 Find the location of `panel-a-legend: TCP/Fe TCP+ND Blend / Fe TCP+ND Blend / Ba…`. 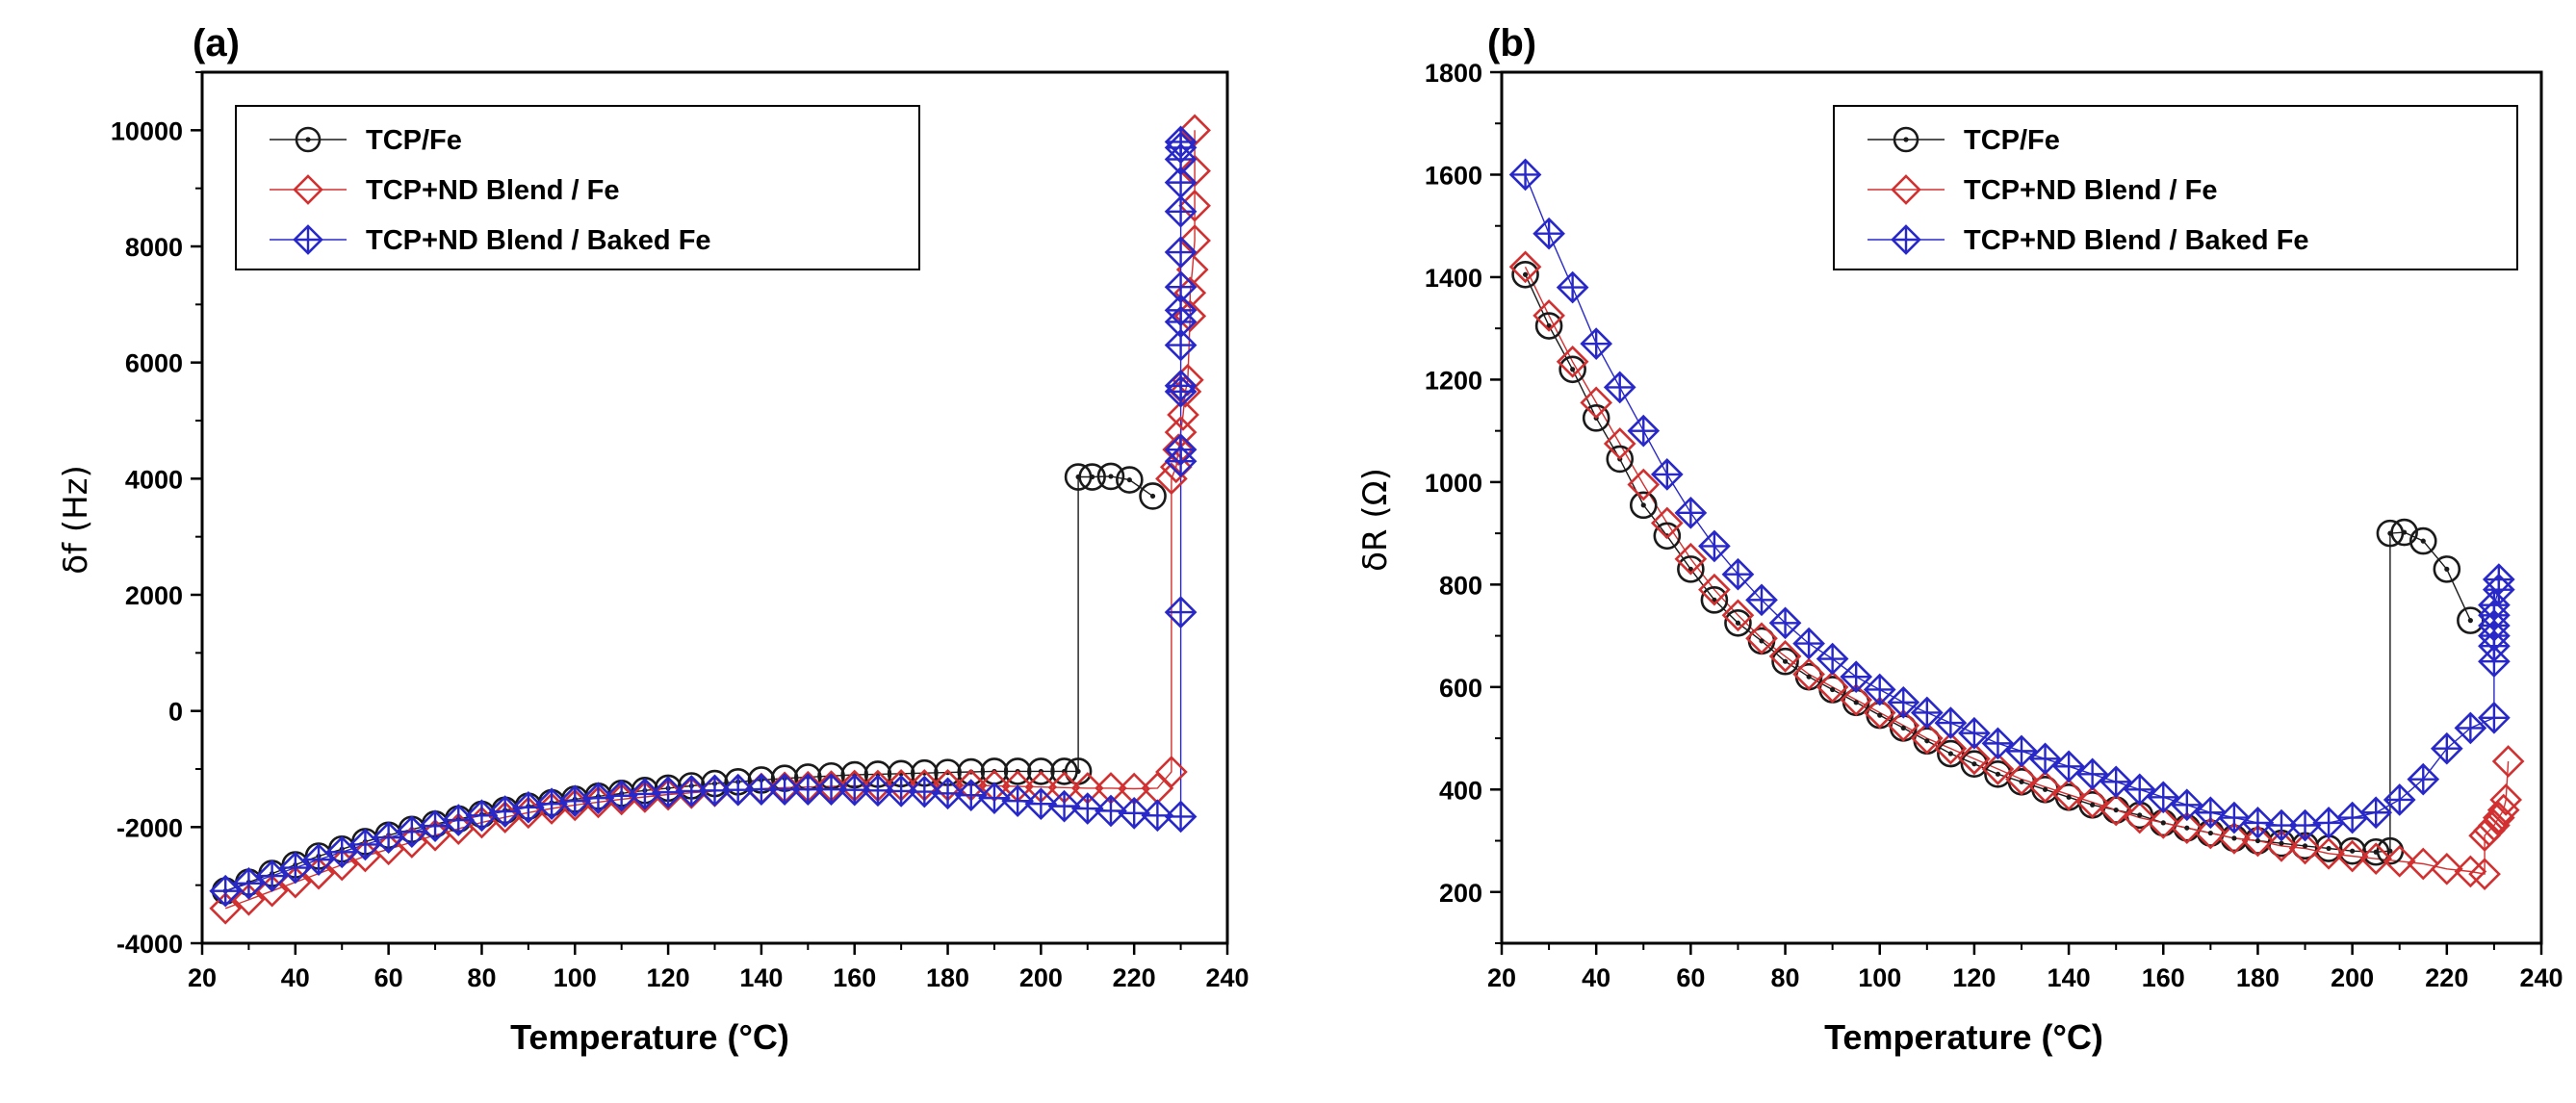

panel-a-legend: TCP/Fe TCP+ND Blend / Fe TCP+ND Blend / Ba… is located at coordinates (578, 187).